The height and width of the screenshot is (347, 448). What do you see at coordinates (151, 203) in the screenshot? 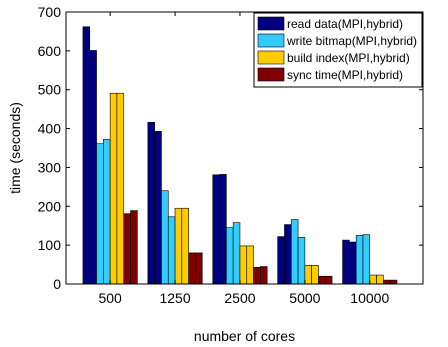
I see `bar-1250-series-1-mpi` at bounding box center [151, 203].